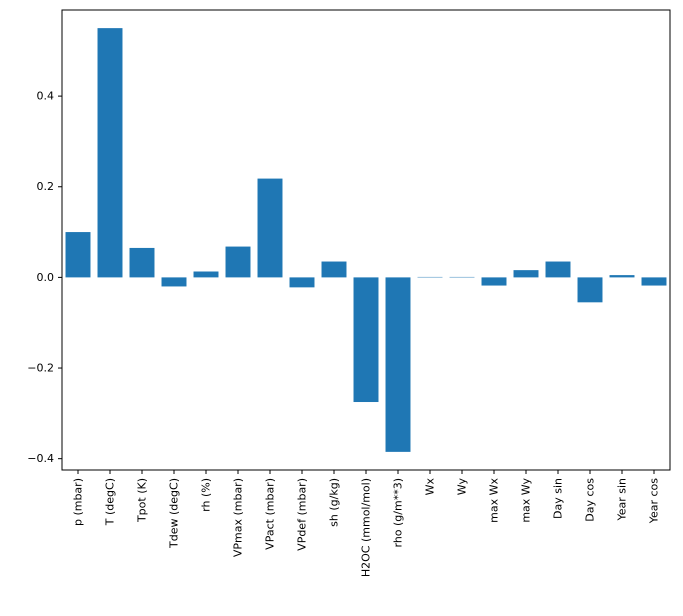  I want to click on x-tick-label: max Wx, so click(494, 500).